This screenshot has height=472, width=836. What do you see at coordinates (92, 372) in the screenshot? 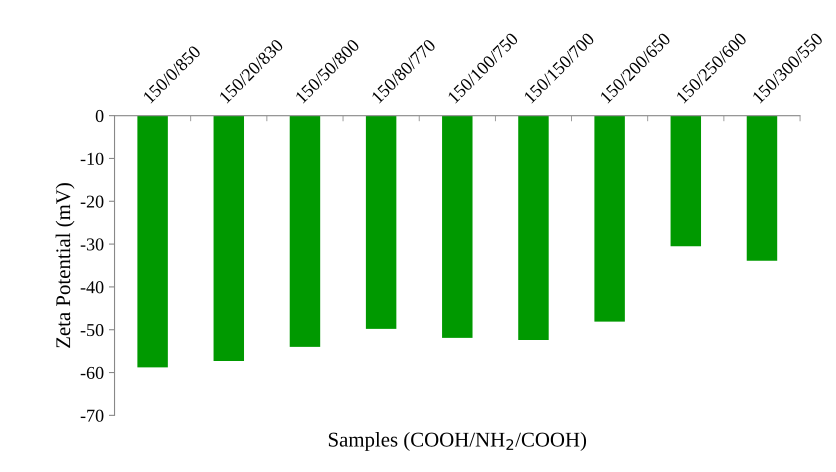
I see `y-tick-label: -60` at bounding box center [92, 372].